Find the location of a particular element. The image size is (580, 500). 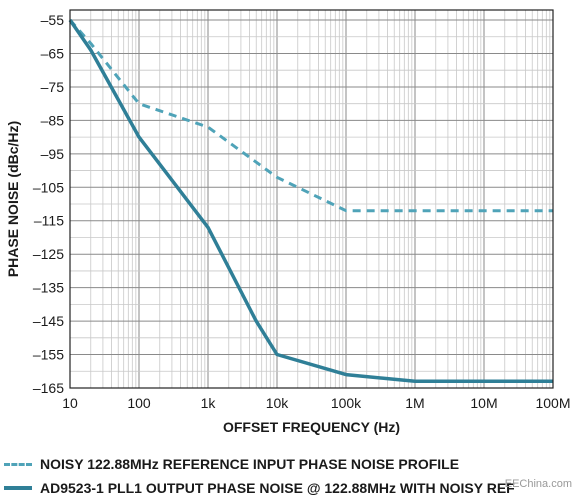

x-tick-label: 10M is located at coordinates (483, 403).